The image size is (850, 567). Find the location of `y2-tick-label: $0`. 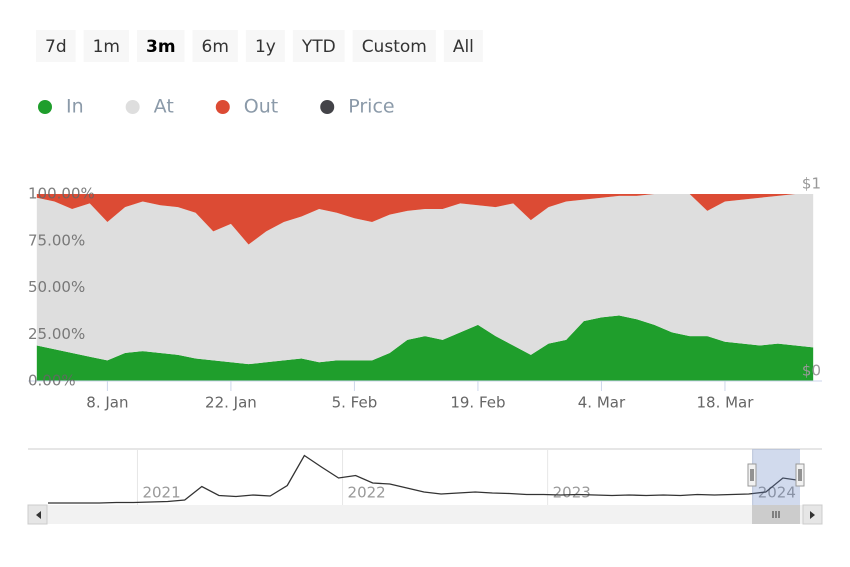

y2-tick-label: $0 is located at coordinates (811, 371).